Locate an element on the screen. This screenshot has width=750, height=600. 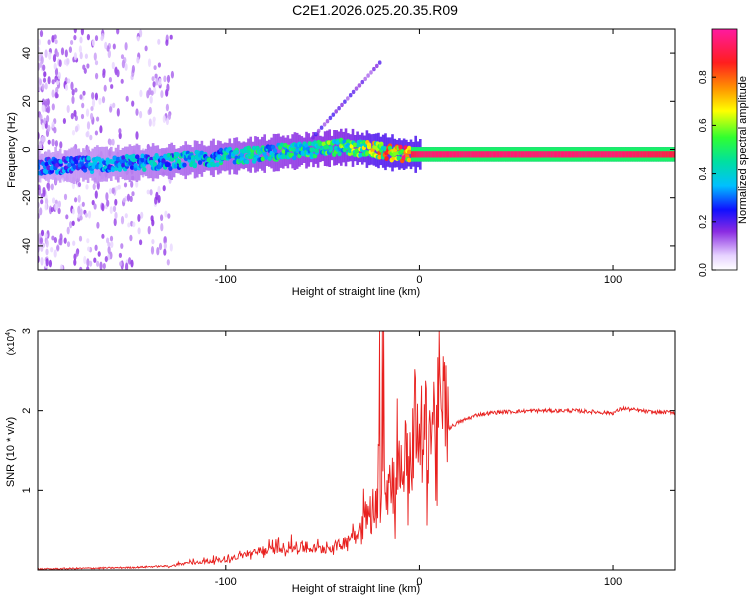
top-y-axis-label: Frequency (Hz) is located at coordinates (12, 150).